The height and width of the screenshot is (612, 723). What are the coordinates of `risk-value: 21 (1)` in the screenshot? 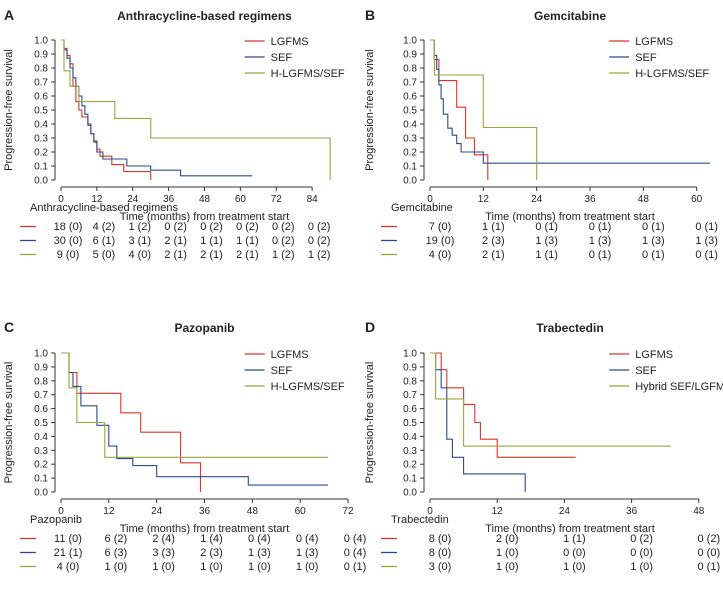 It's located at (68, 553).